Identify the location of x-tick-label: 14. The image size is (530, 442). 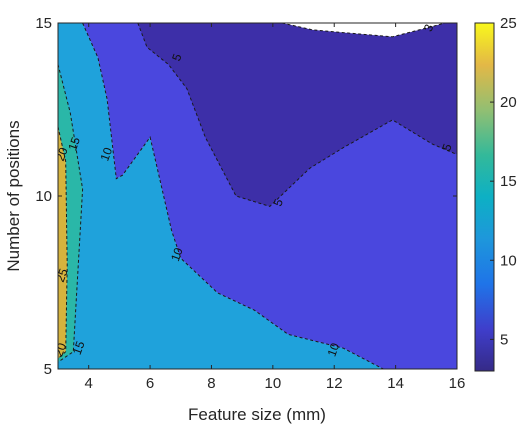
(395, 383).